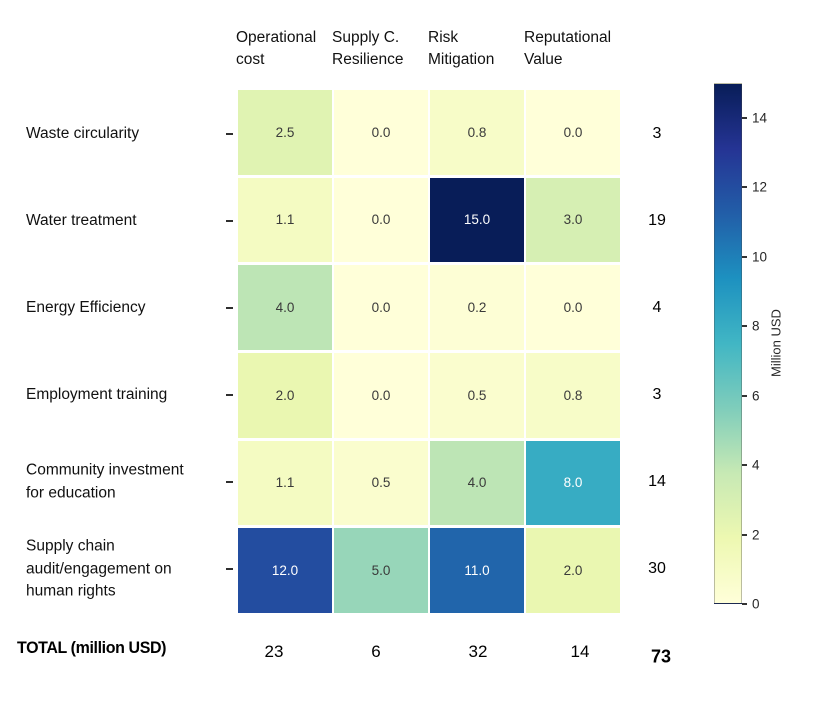  I want to click on cell-value: 0.2, so click(477, 308).